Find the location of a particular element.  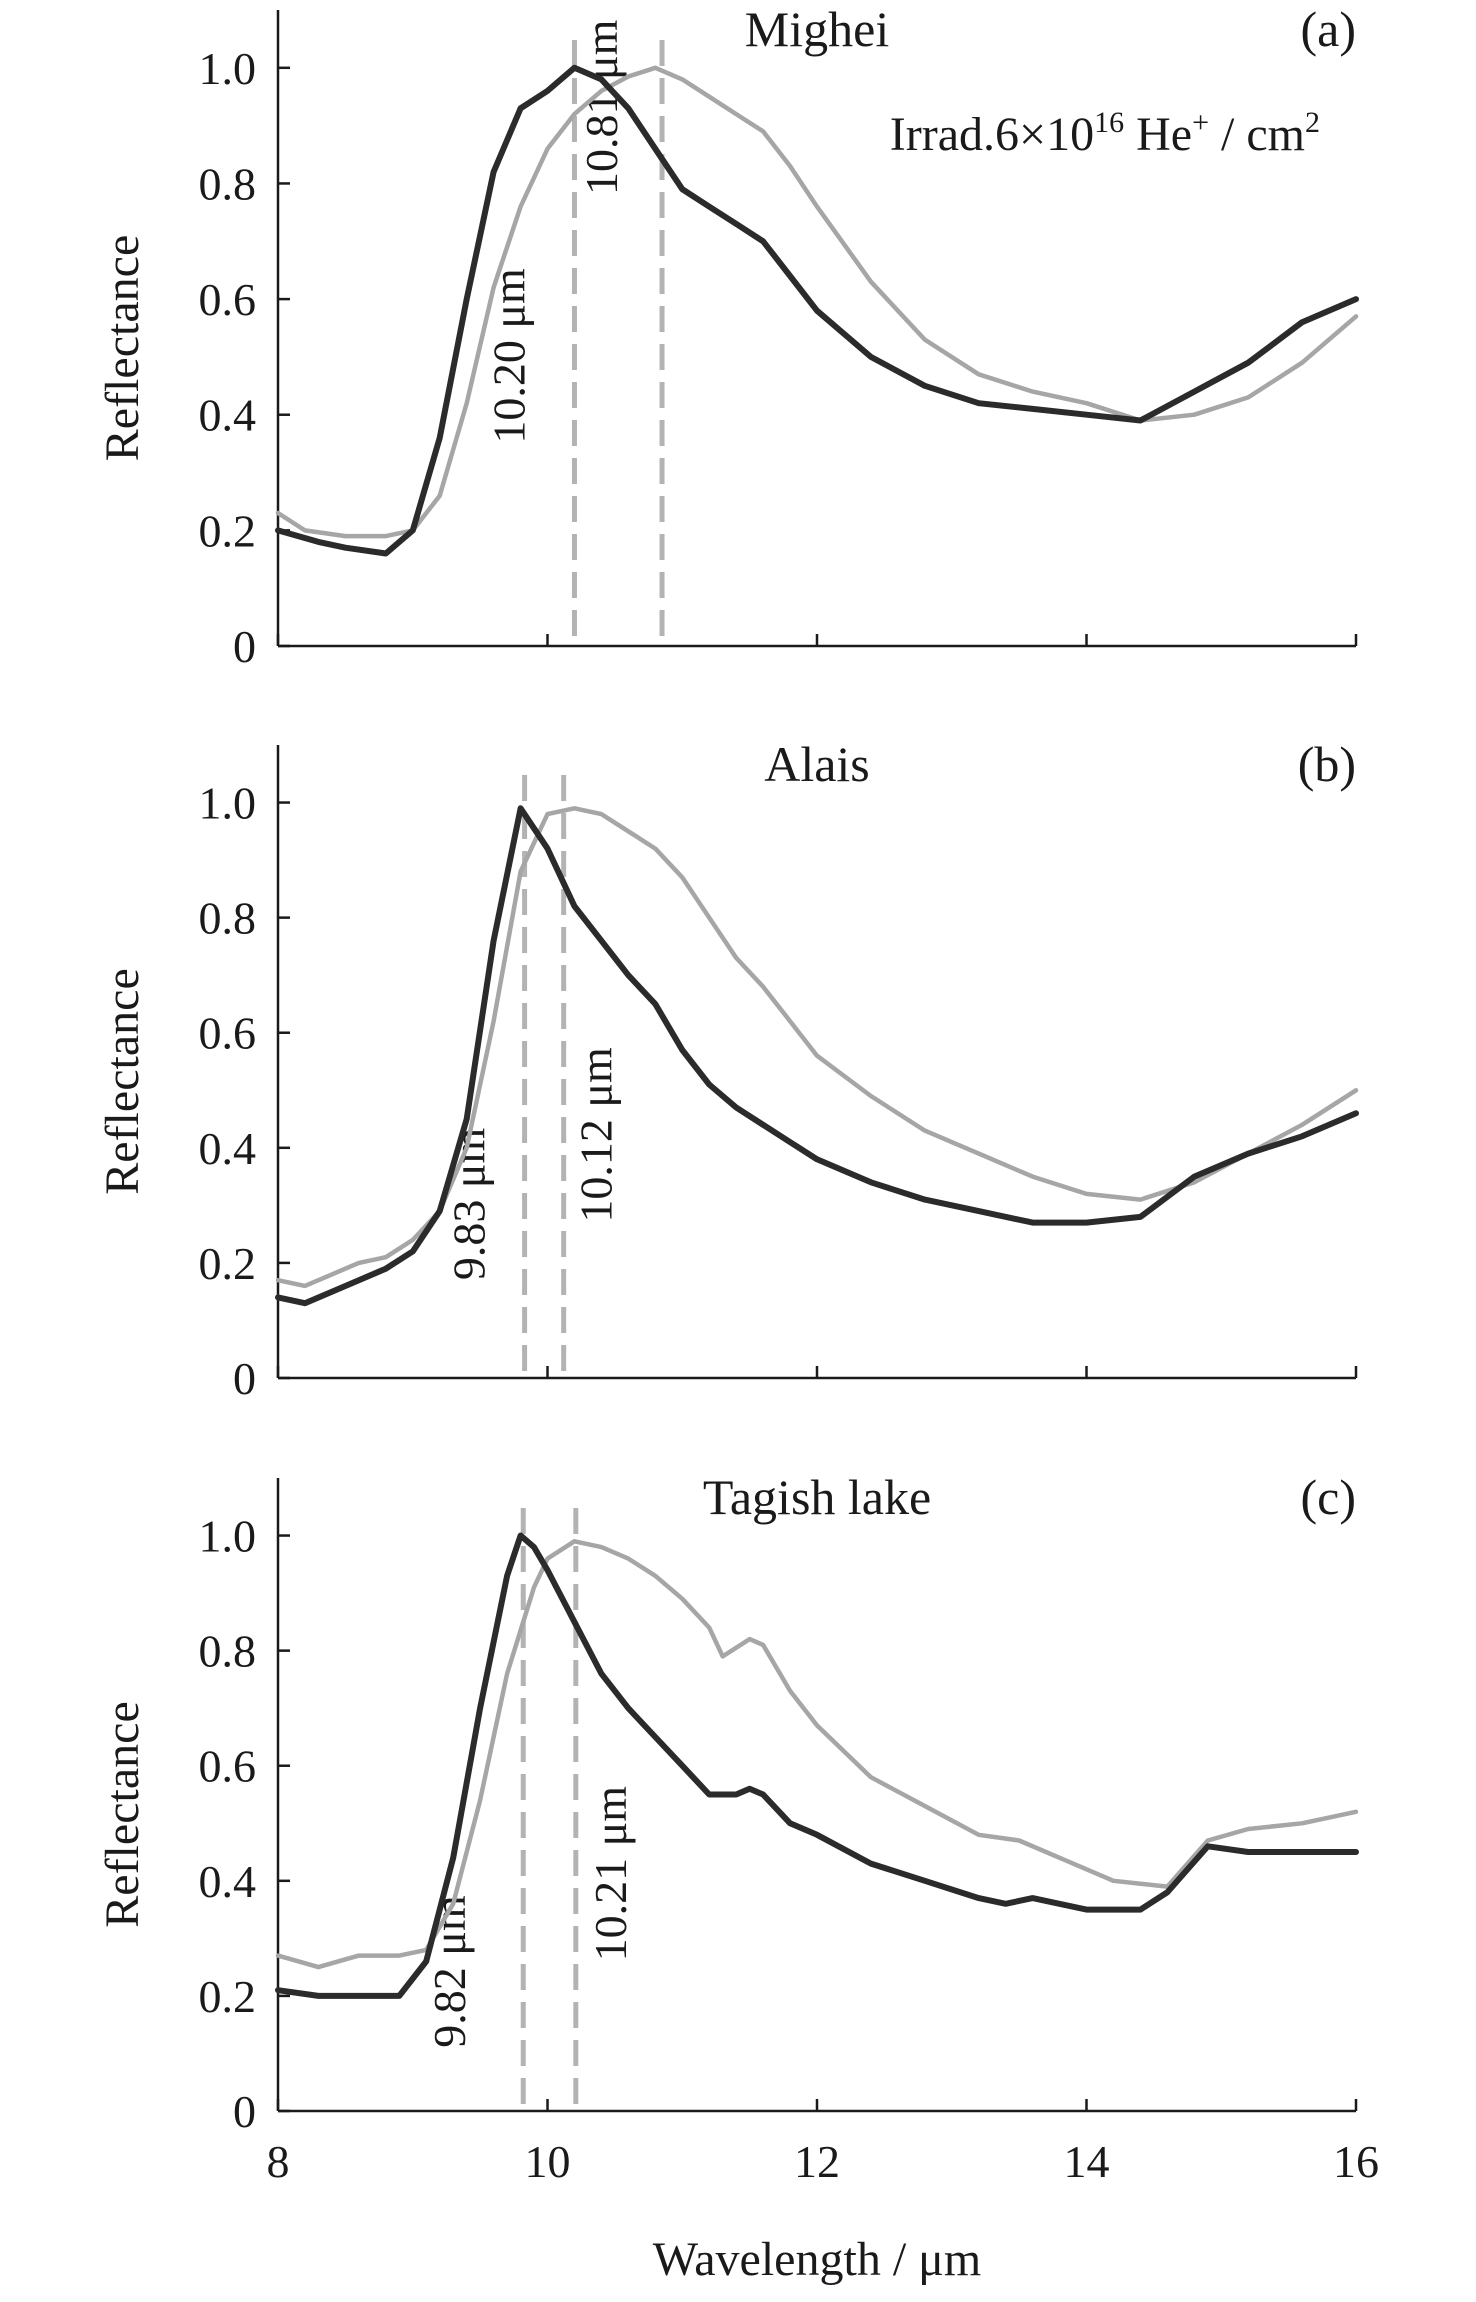

panel-tag: (b) is located at coordinates (1327, 764).